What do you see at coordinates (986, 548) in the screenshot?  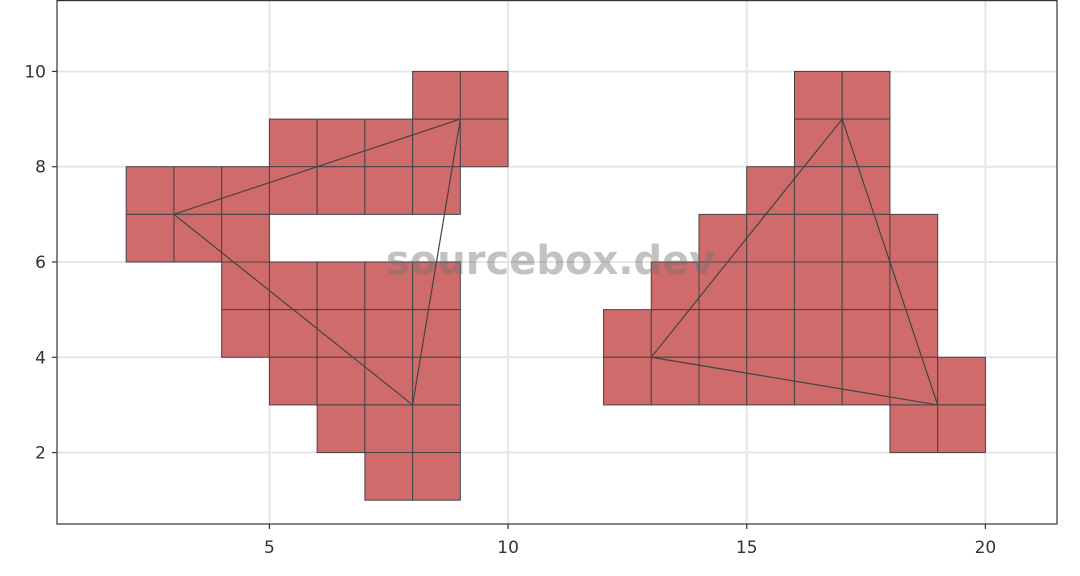 I see `x-tick-label: 20` at bounding box center [986, 548].